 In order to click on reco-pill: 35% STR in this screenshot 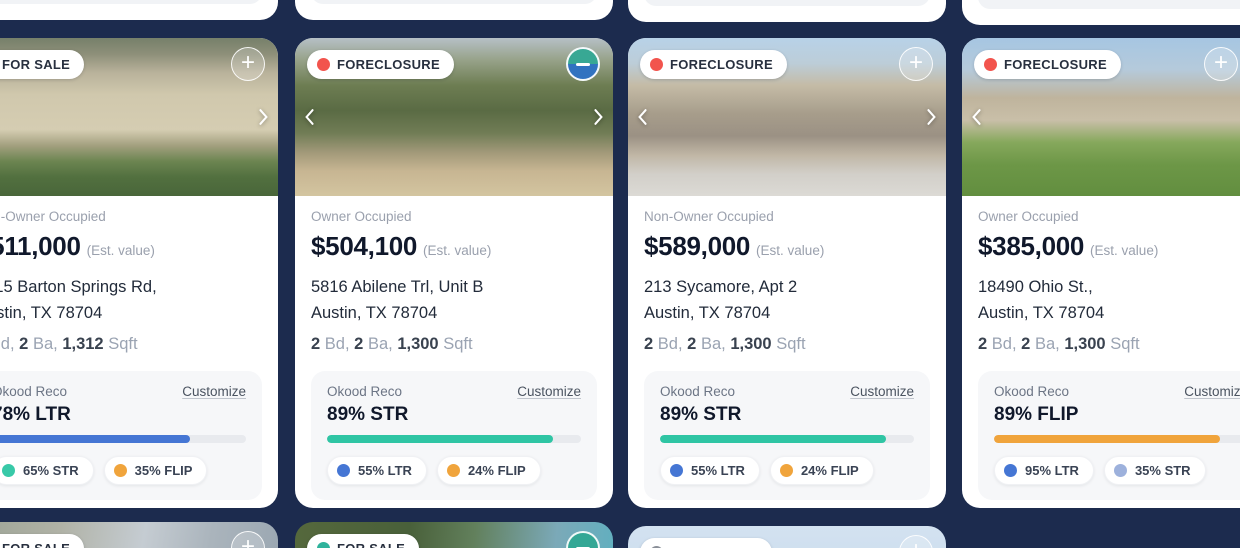, I will do `click(1154, 470)`.